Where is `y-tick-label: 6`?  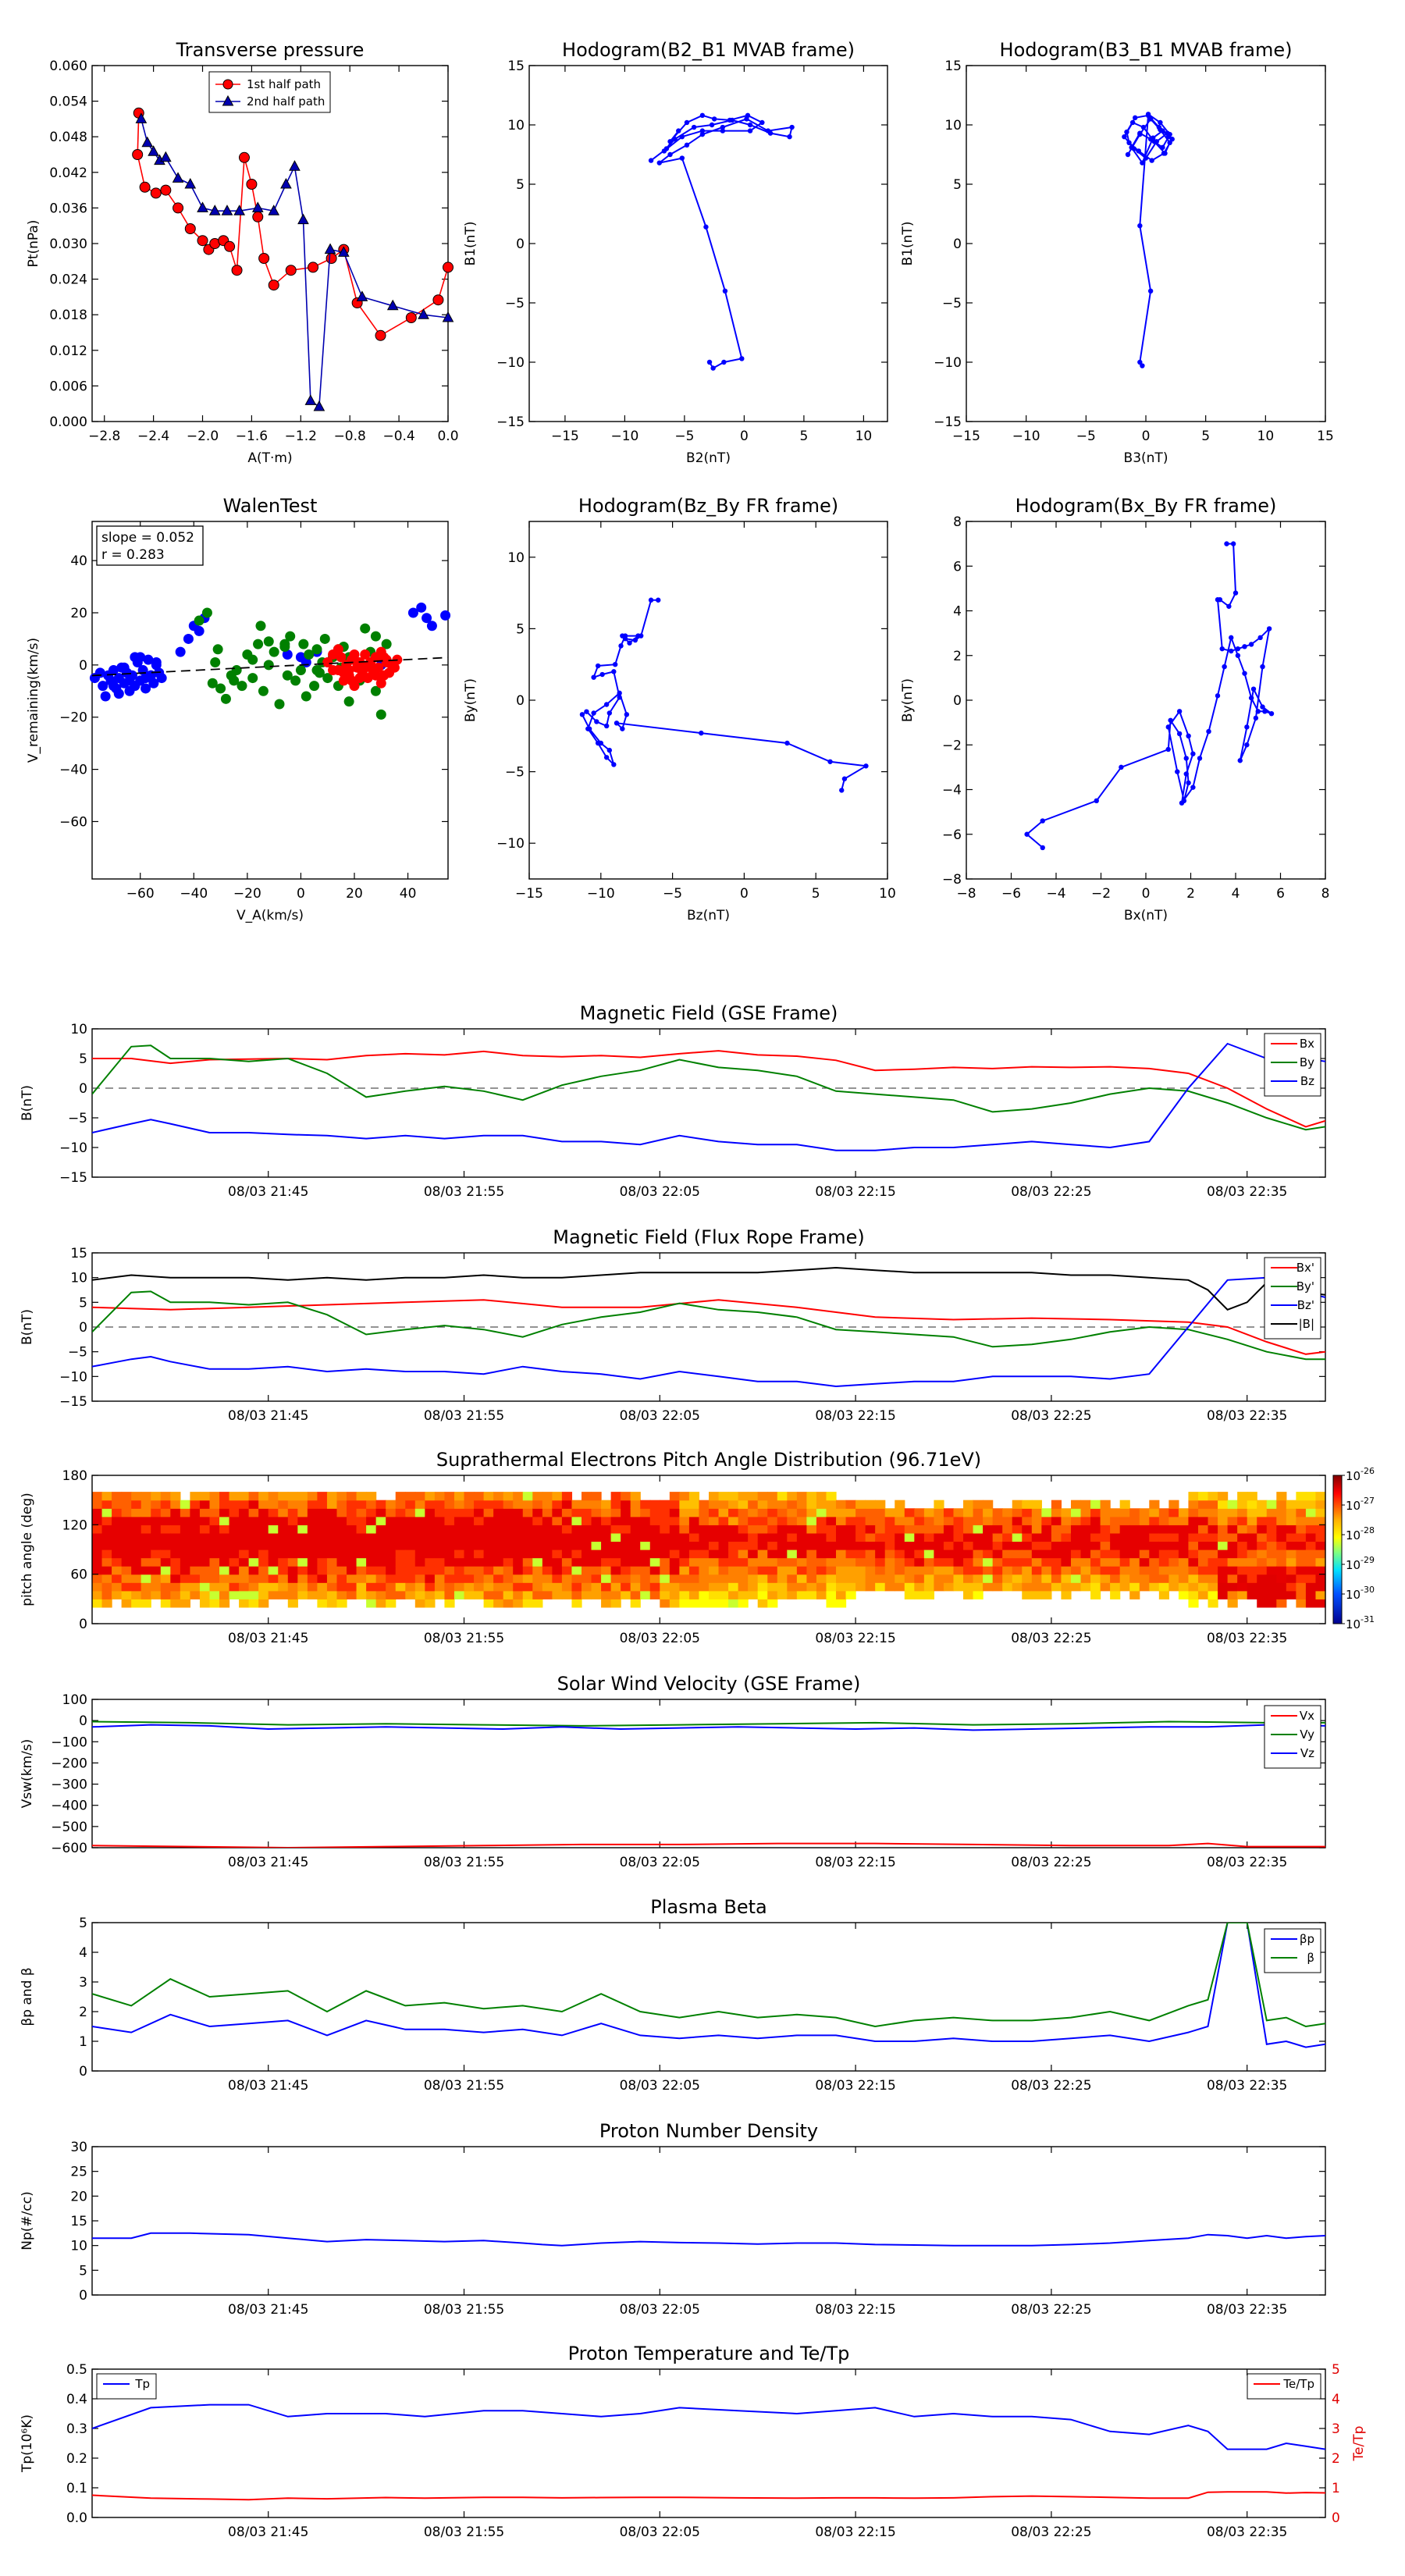
y-tick-label: 6 is located at coordinates (958, 567).